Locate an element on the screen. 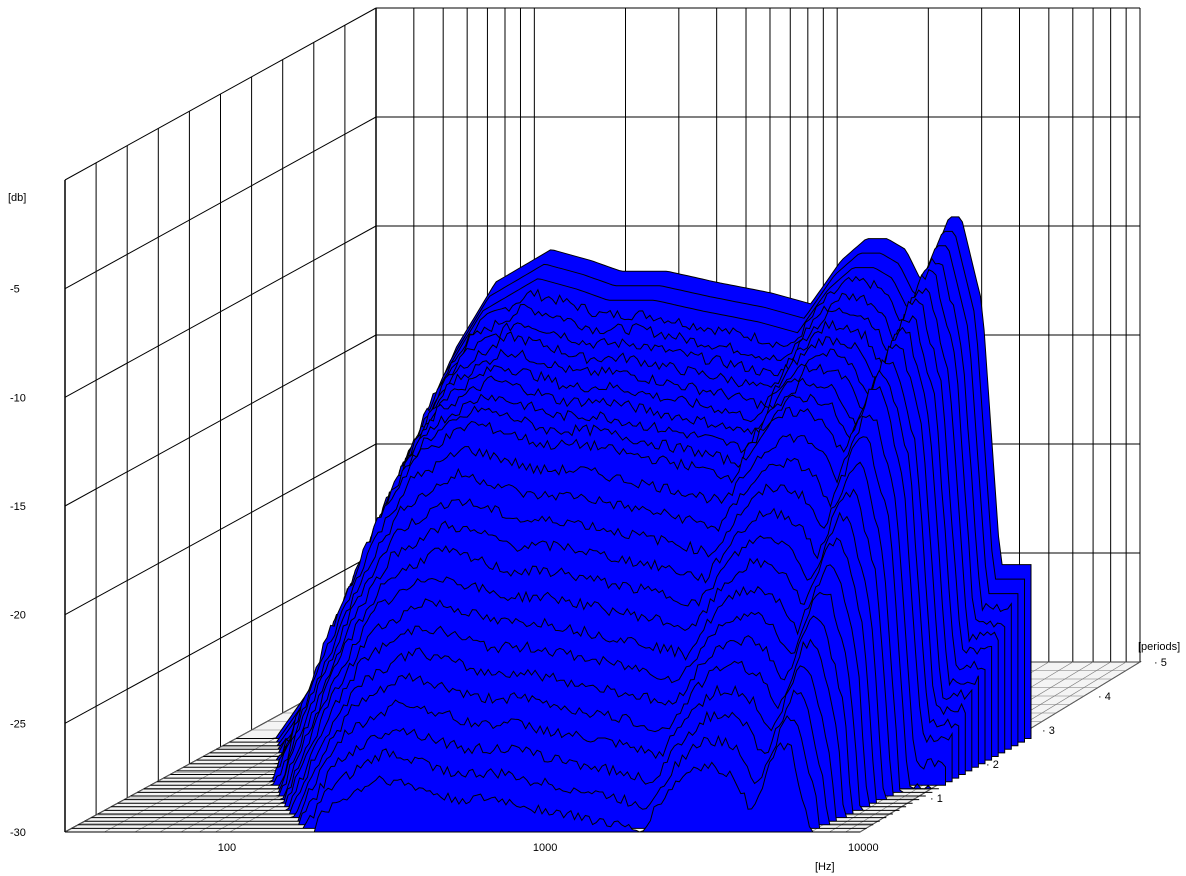 This screenshot has width=1186, height=876. y-tick-label: -15 is located at coordinates (18, 507).